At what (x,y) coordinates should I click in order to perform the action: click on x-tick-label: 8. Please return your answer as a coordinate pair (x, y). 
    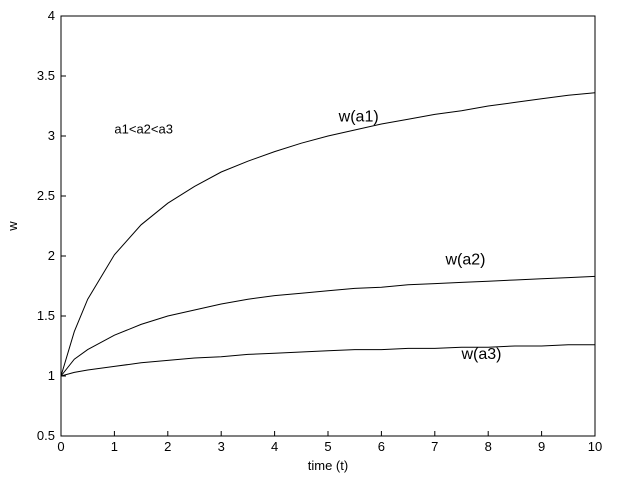
    Looking at the image, I should click on (488, 446).